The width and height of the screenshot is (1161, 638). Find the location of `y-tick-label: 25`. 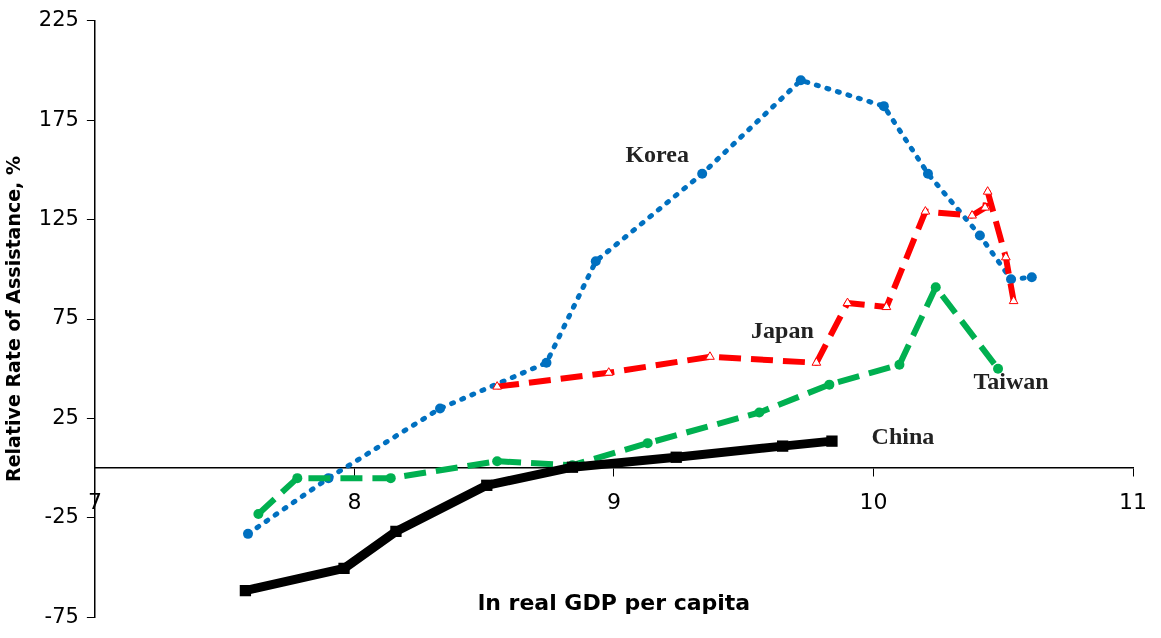

y-tick-label: 25 is located at coordinates (65, 416).